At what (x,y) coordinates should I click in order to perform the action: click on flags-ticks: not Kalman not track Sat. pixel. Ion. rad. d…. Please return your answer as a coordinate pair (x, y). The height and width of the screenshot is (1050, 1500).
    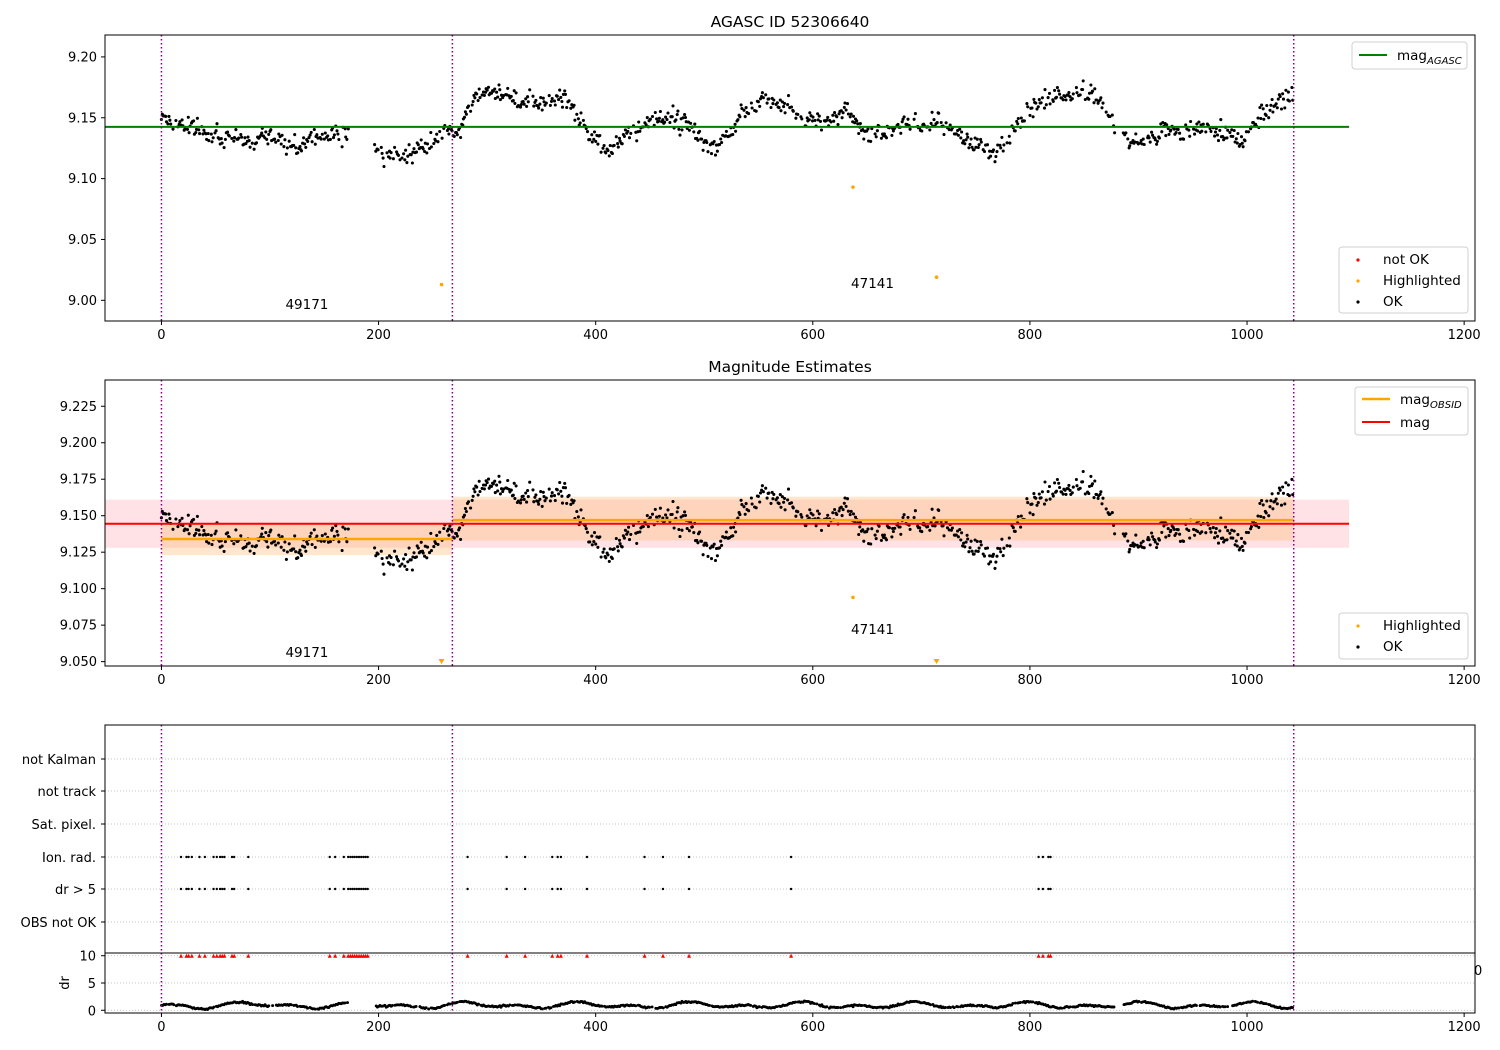
    Looking at the image, I should click on (63, 842).